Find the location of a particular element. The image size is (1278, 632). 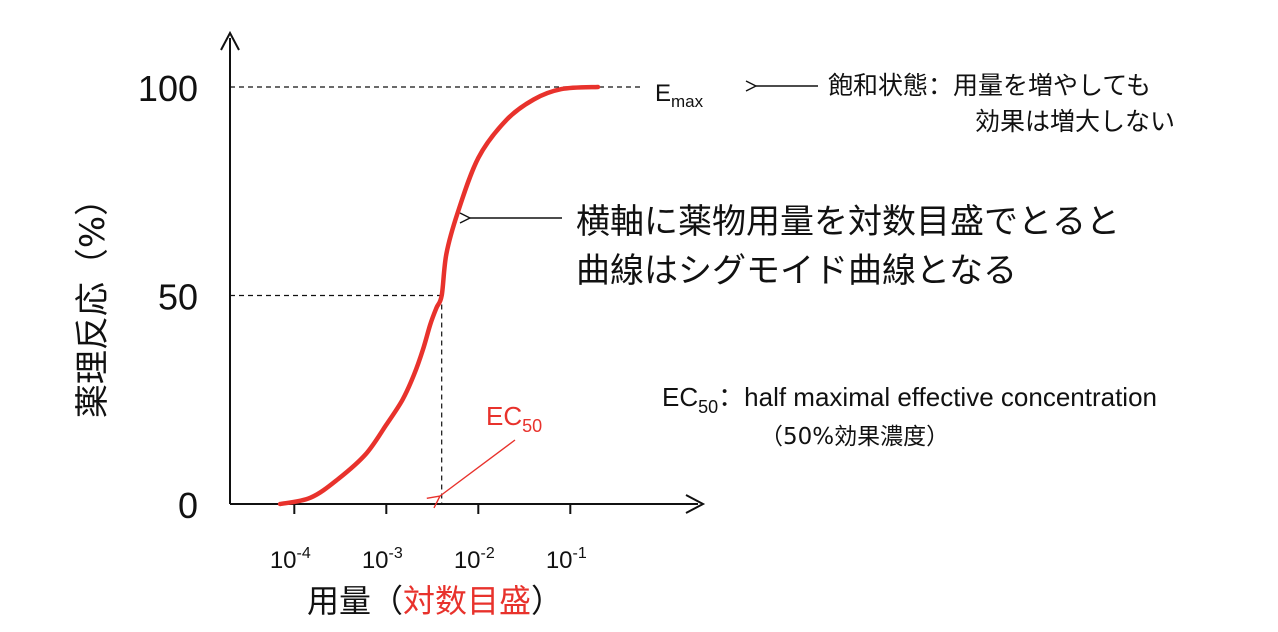

x-tick-label: 10⁻⁴ is located at coordinates (290, 559).